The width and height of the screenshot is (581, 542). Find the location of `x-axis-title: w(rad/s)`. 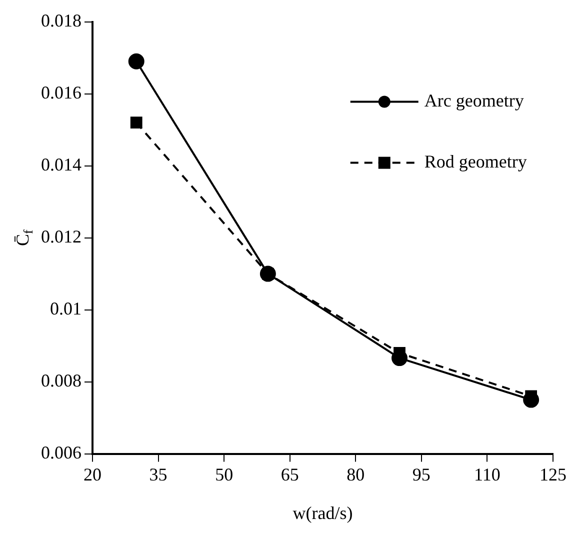

x-axis-title: w(rad/s) is located at coordinates (322, 512).